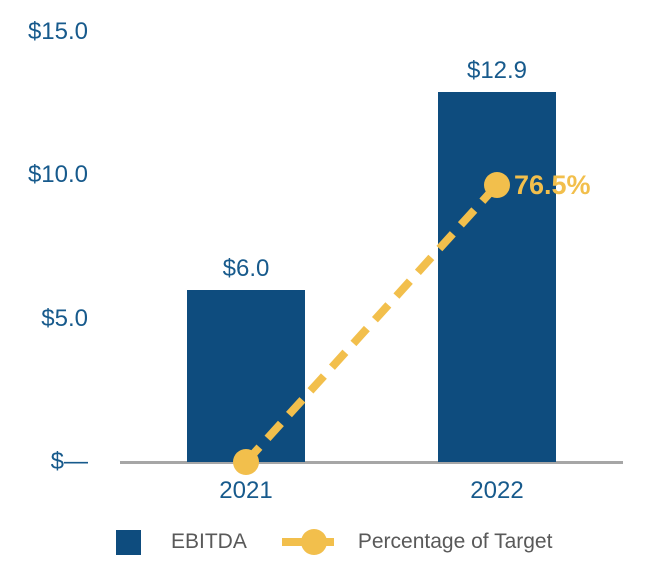 The image size is (652, 576). I want to click on bar-value-label-2022: $12.9, so click(497, 70).